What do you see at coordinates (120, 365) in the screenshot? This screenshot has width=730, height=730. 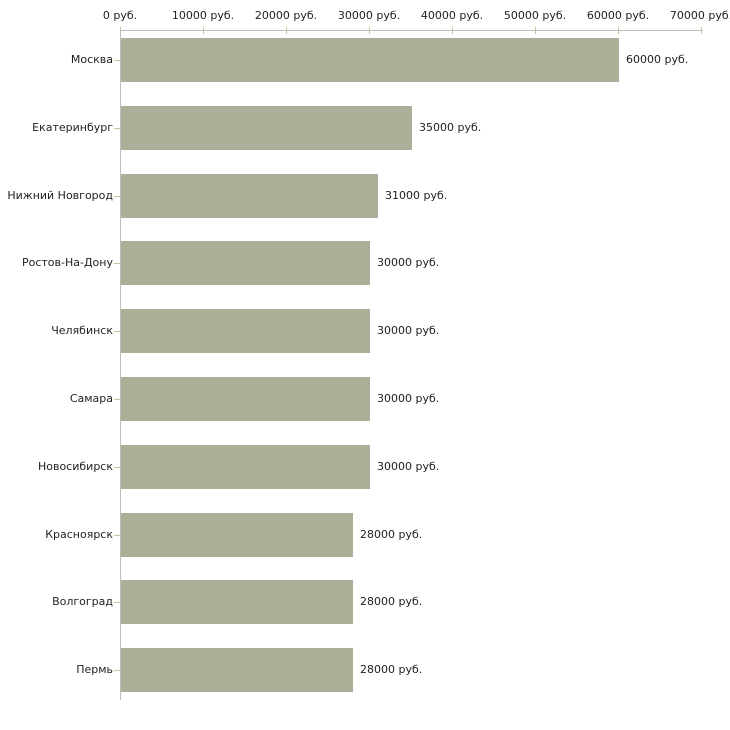 I see `y-axis-line` at bounding box center [120, 365].